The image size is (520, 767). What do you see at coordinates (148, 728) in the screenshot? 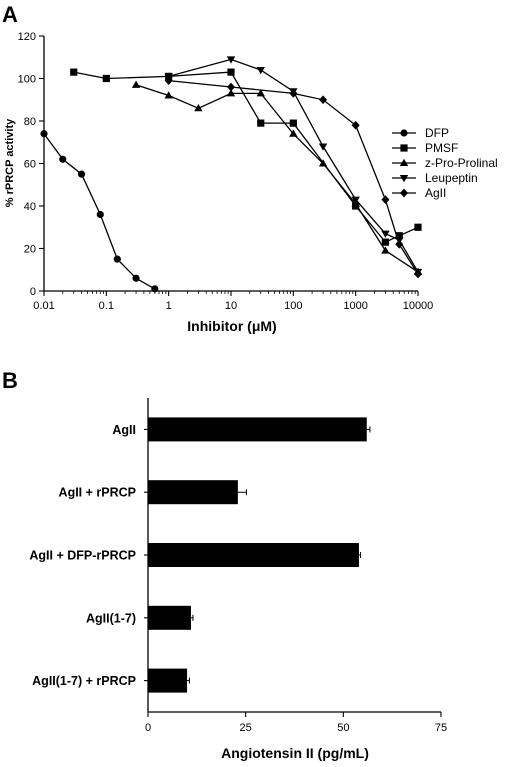
I see `panel-b-x-tick-label: 0` at bounding box center [148, 728].